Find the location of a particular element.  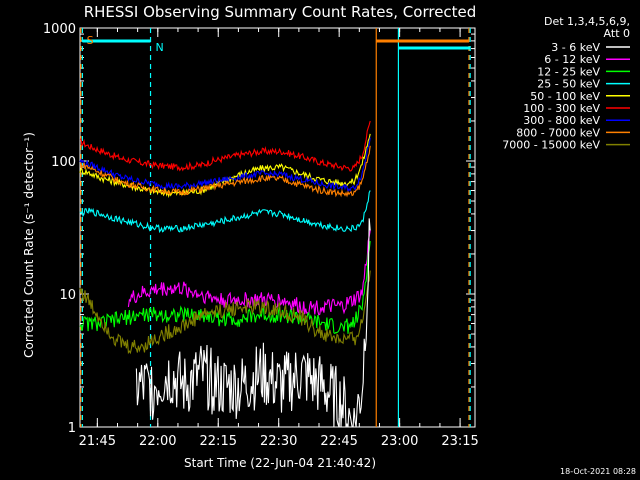

saa-label: S is located at coordinates (90, 40).